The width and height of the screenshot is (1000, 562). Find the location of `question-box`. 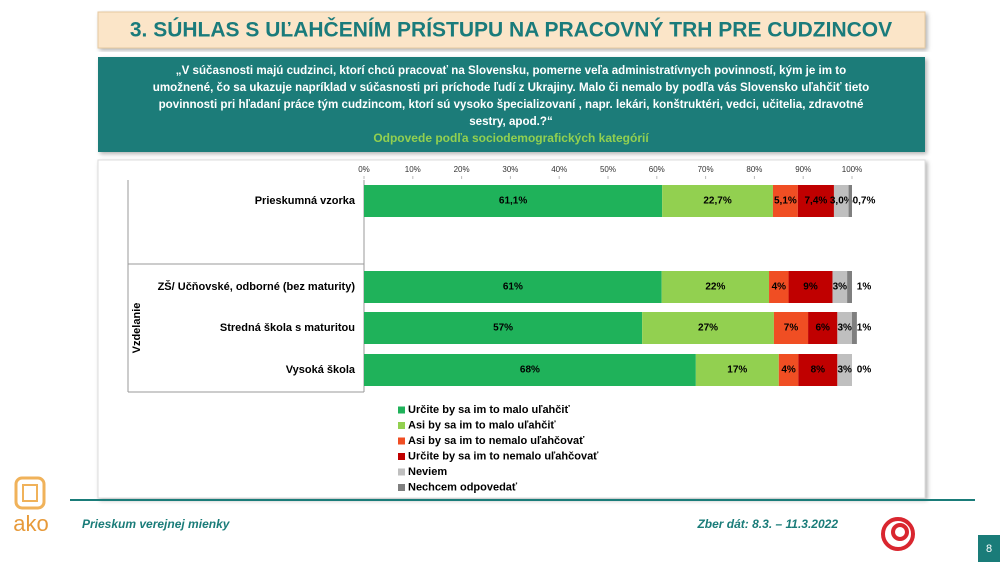

question-box is located at coordinates (511, 104).